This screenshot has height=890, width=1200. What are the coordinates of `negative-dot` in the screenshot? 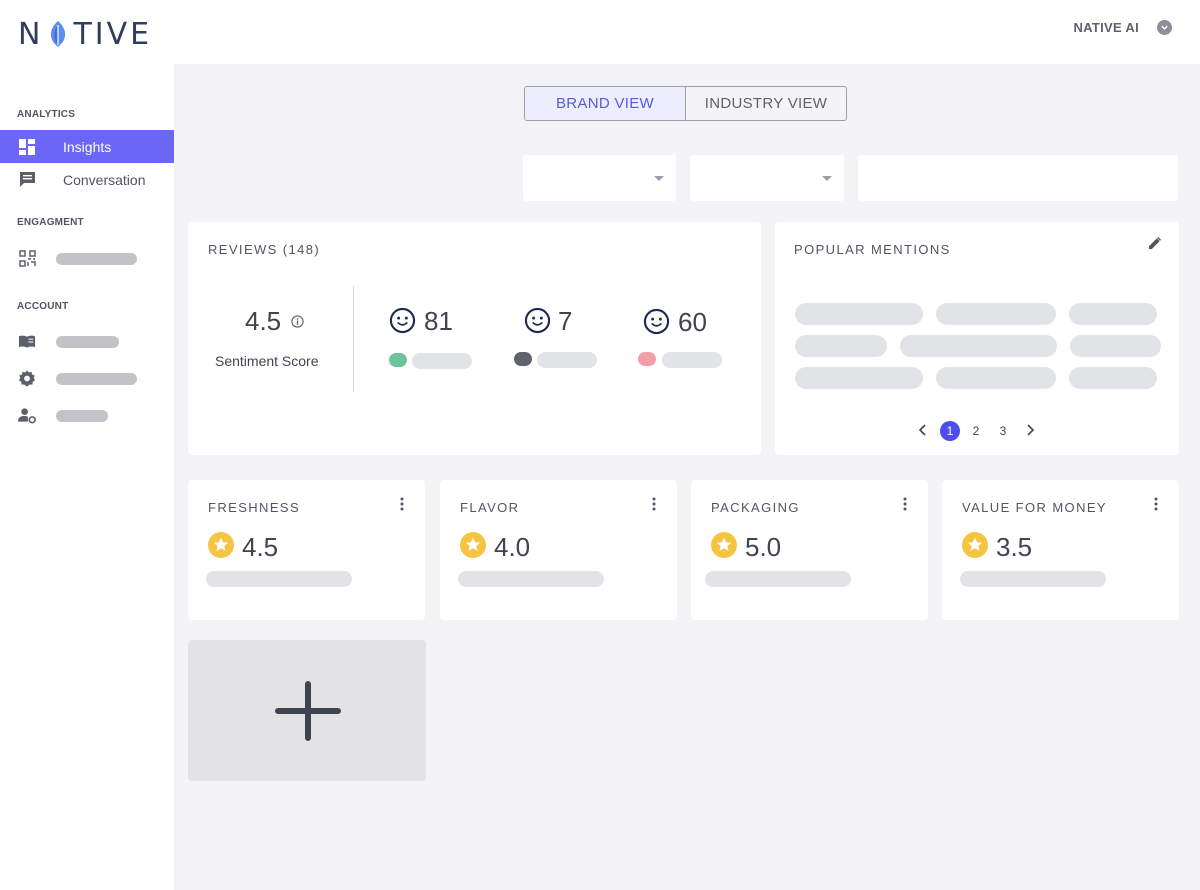 It's located at (647, 359).